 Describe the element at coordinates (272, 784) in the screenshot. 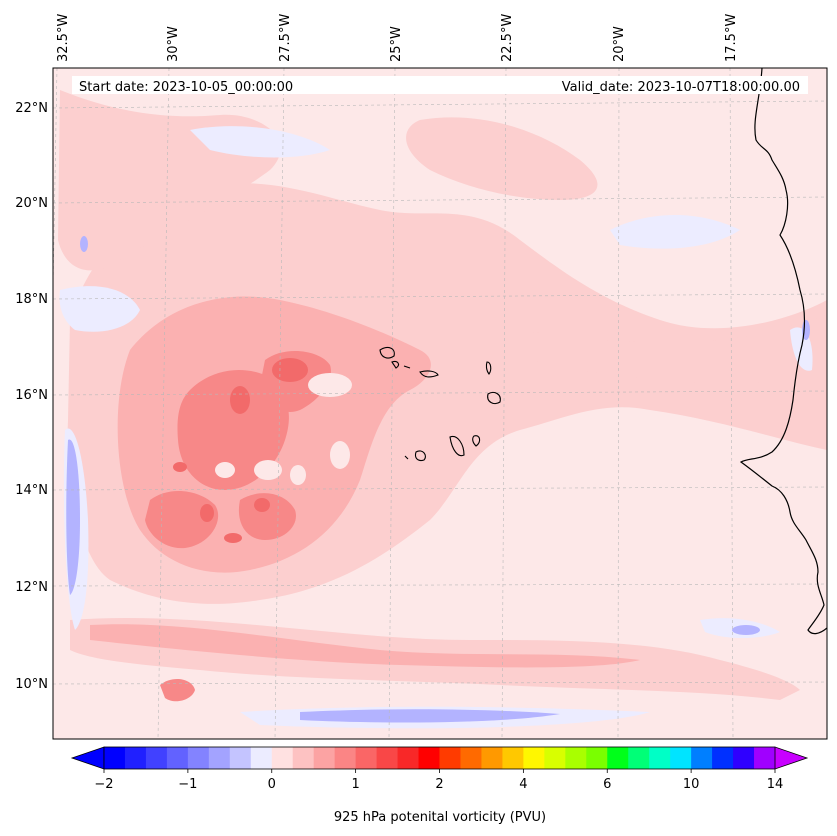

I see `colorbar-tick-label: 0` at that location.